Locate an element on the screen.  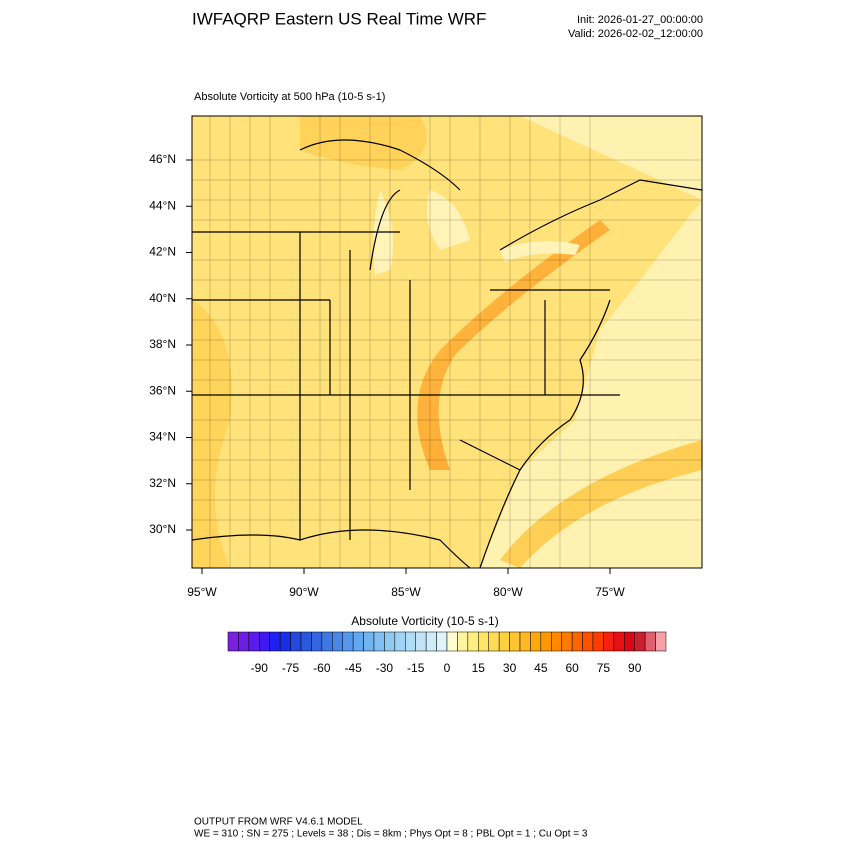
lat-label: 34°N is located at coordinates (162, 437).